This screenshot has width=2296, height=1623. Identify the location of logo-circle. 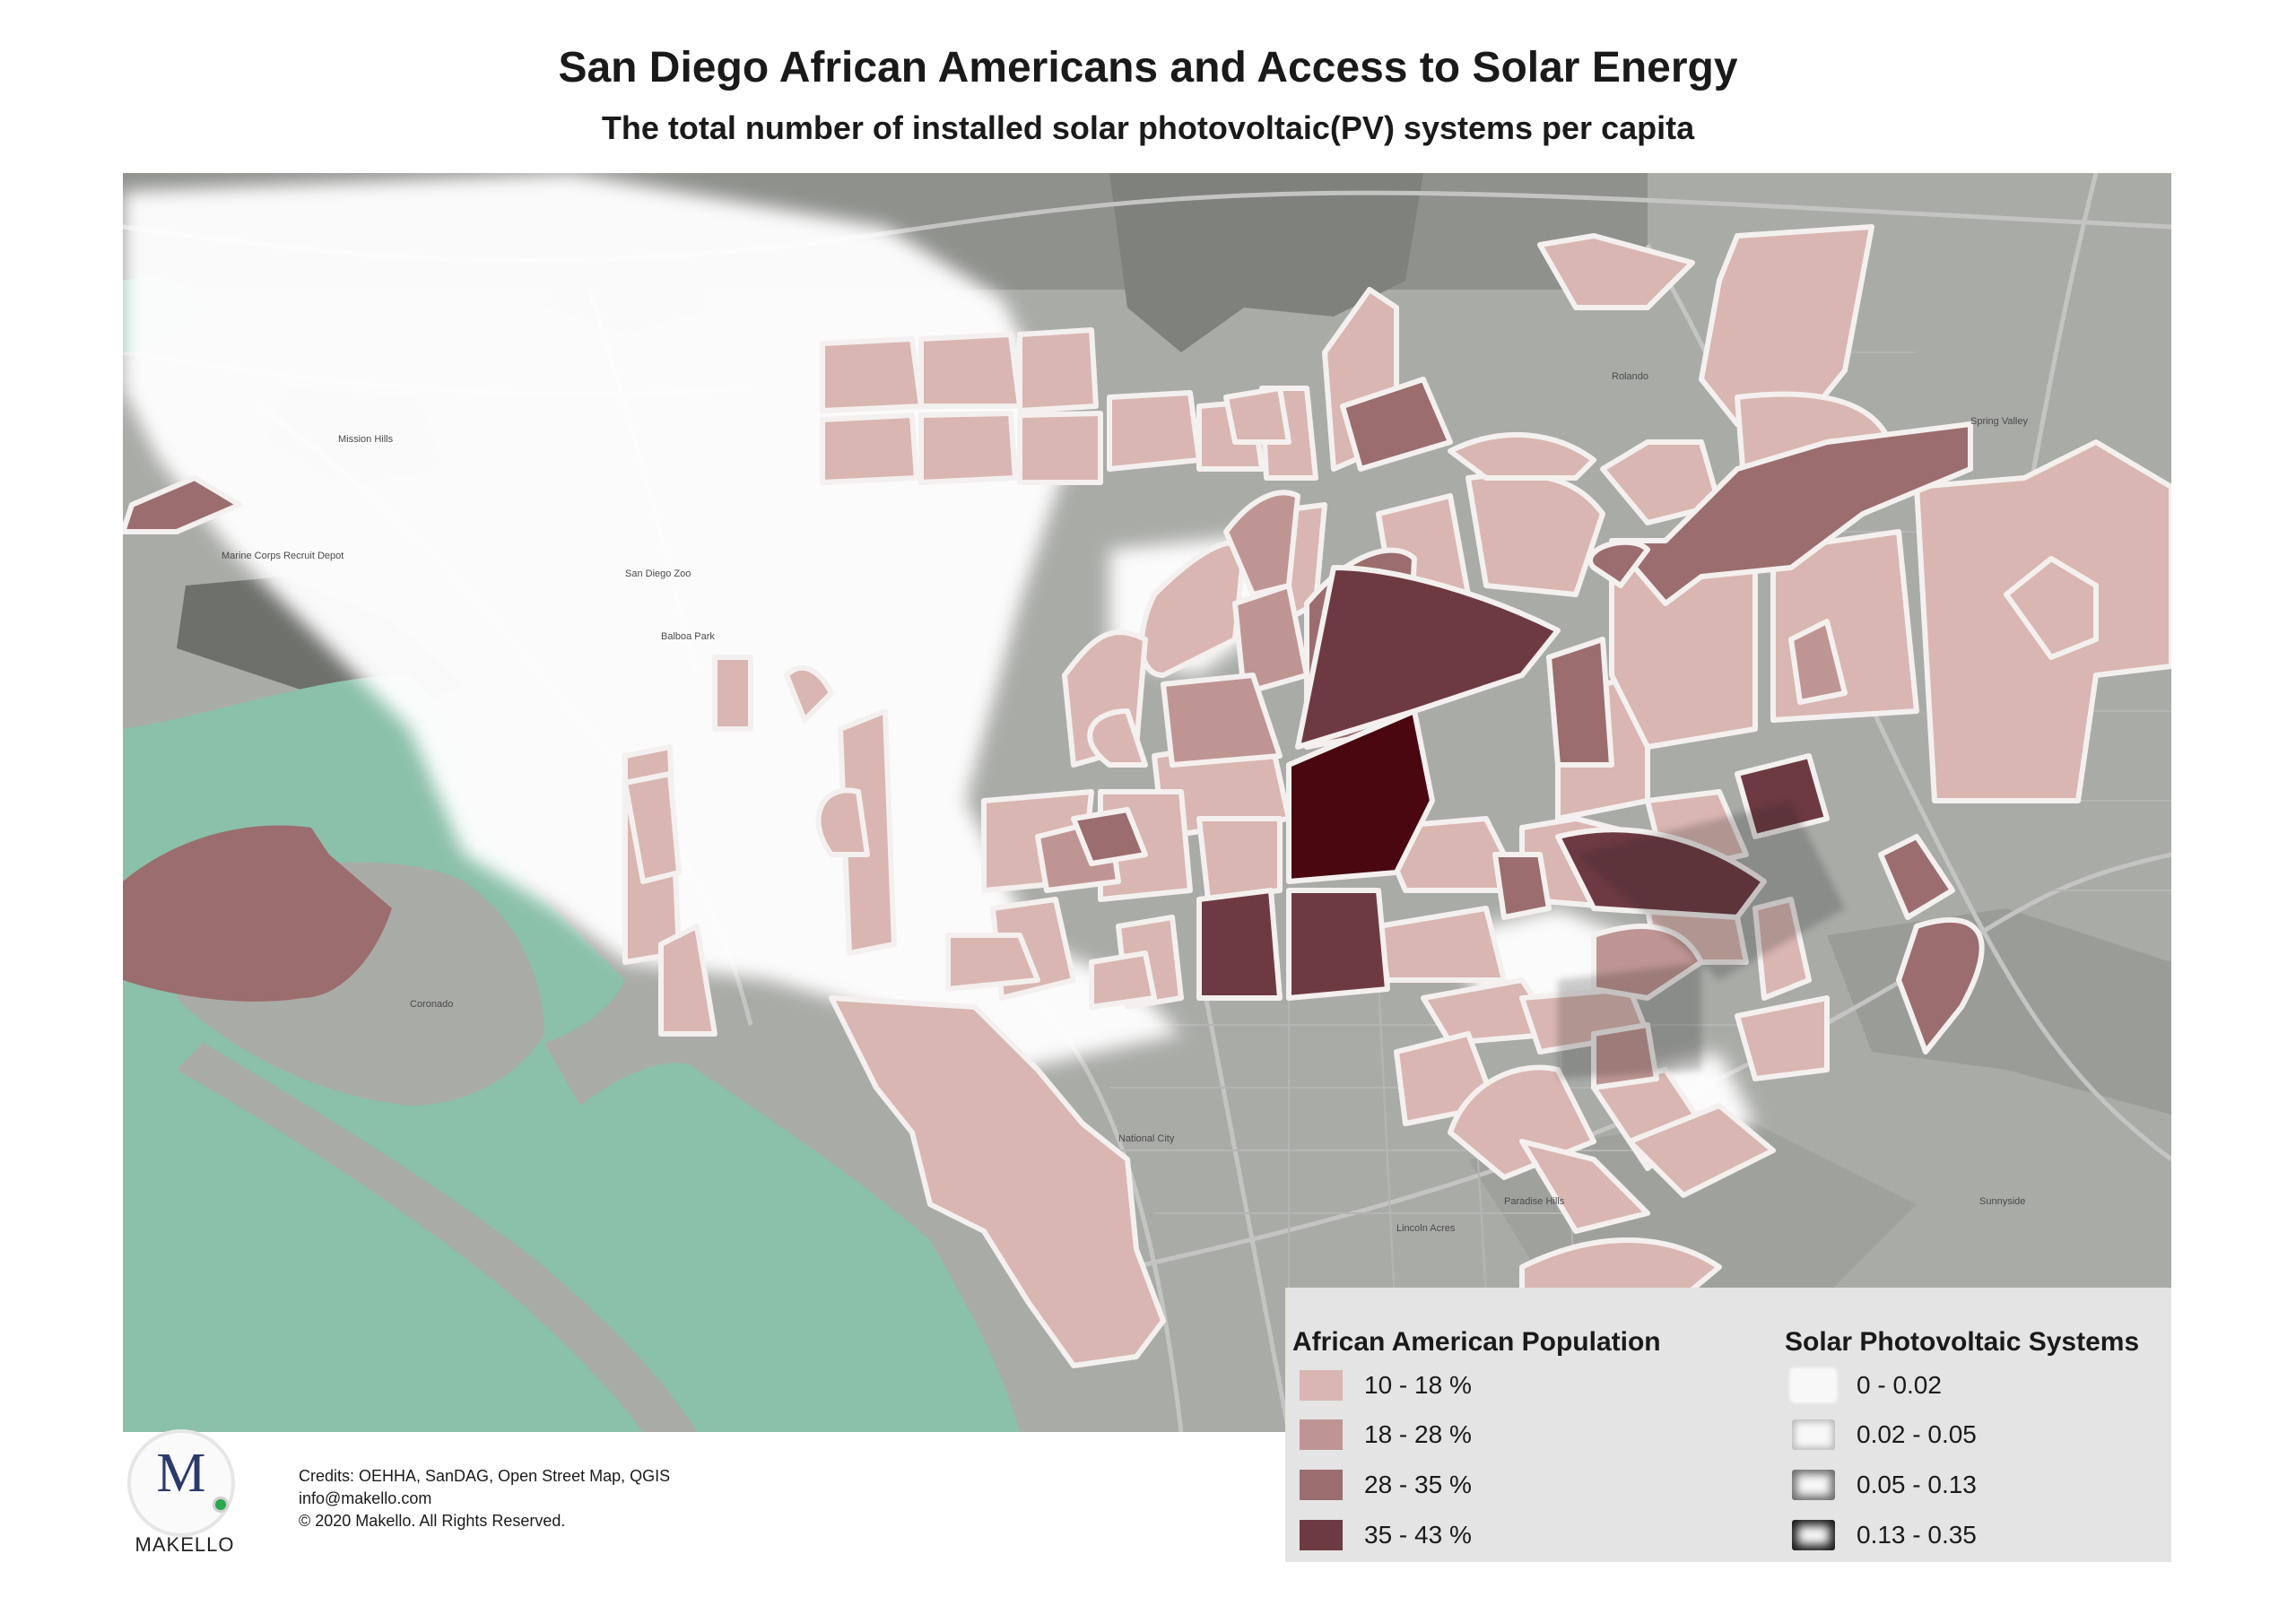
(181, 1483).